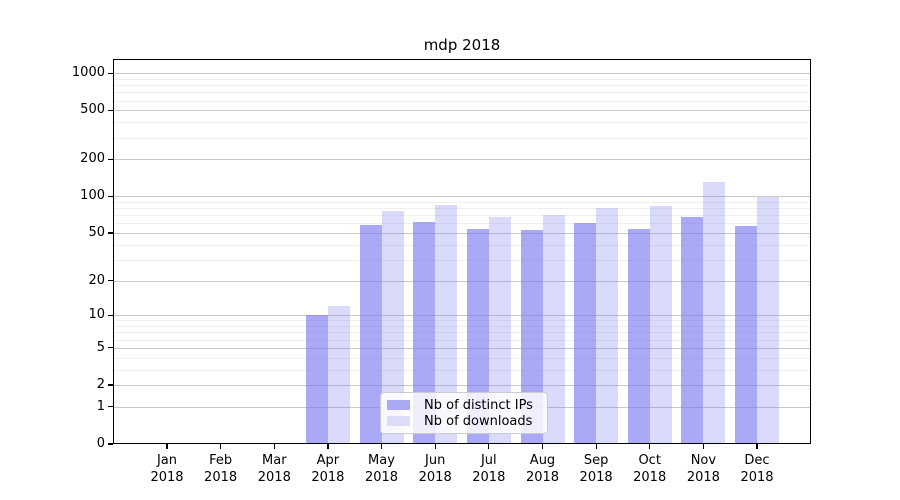 The height and width of the screenshot is (500, 900). Describe the element at coordinates (650, 446) in the screenshot. I see `x-tick-mark-oct` at that location.